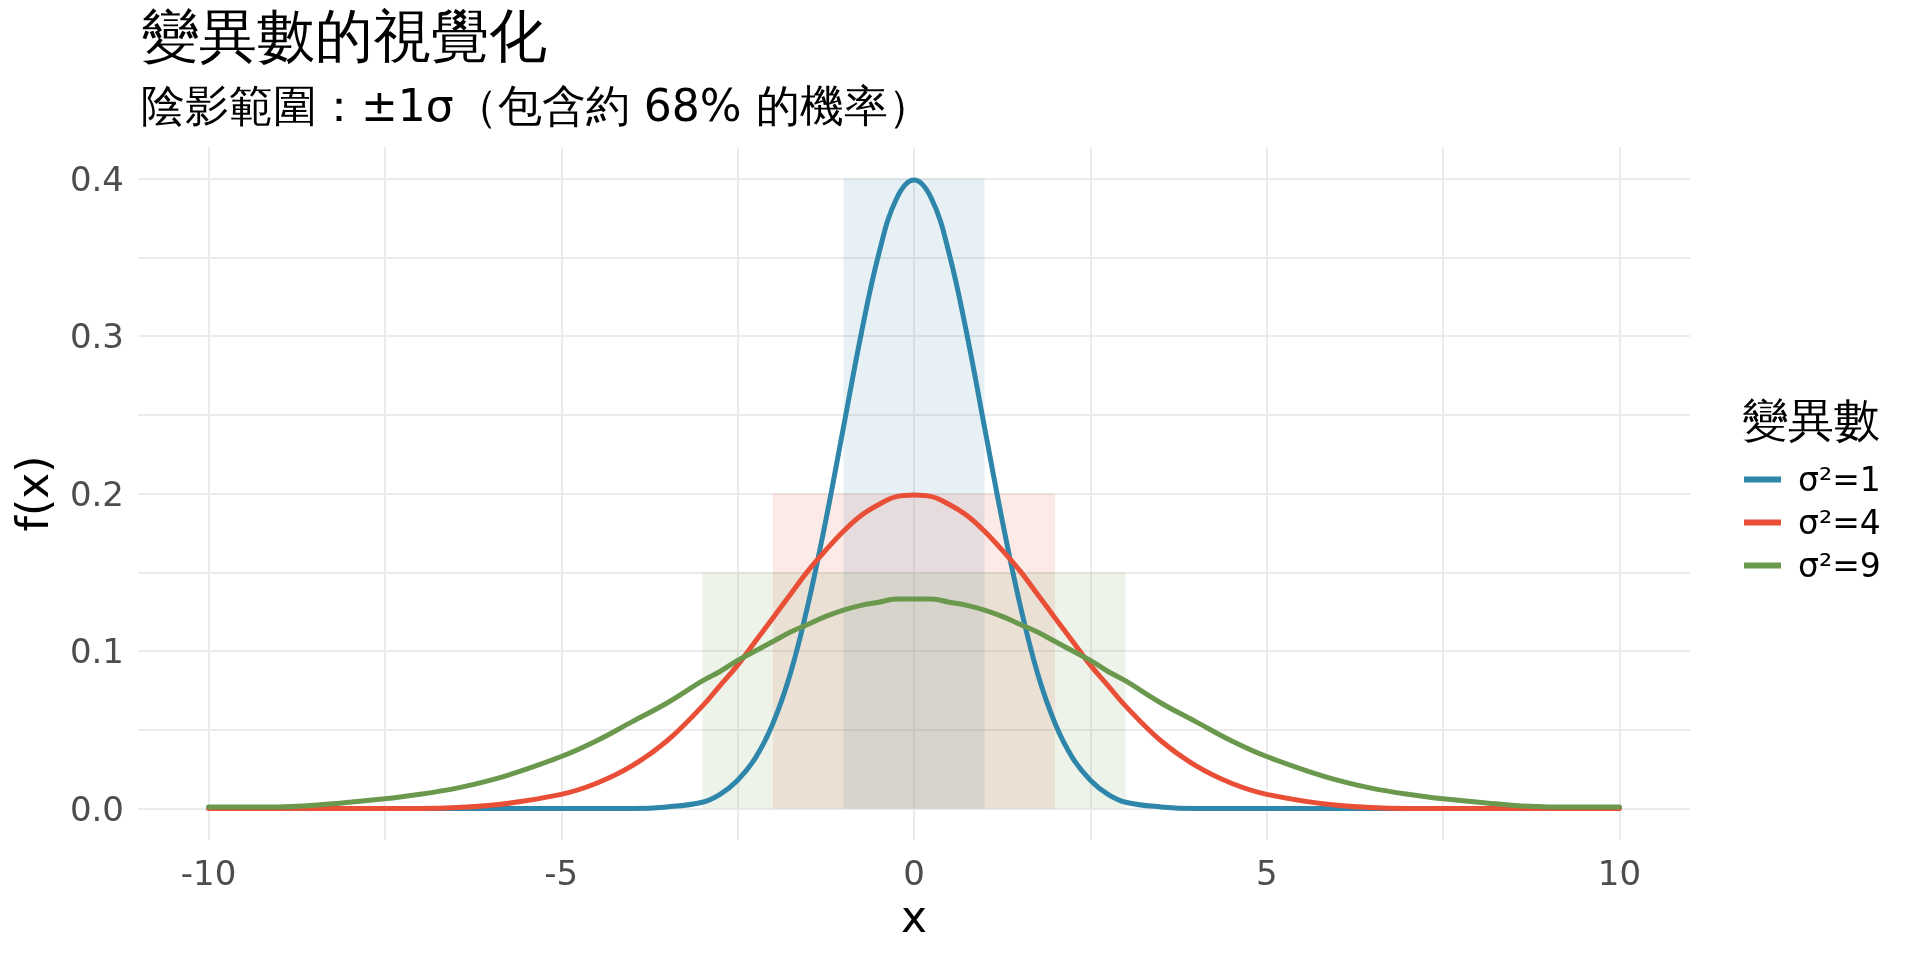 This screenshot has height=960, width=1920. I want to click on y-axis-title: f(x), so click(32, 493).